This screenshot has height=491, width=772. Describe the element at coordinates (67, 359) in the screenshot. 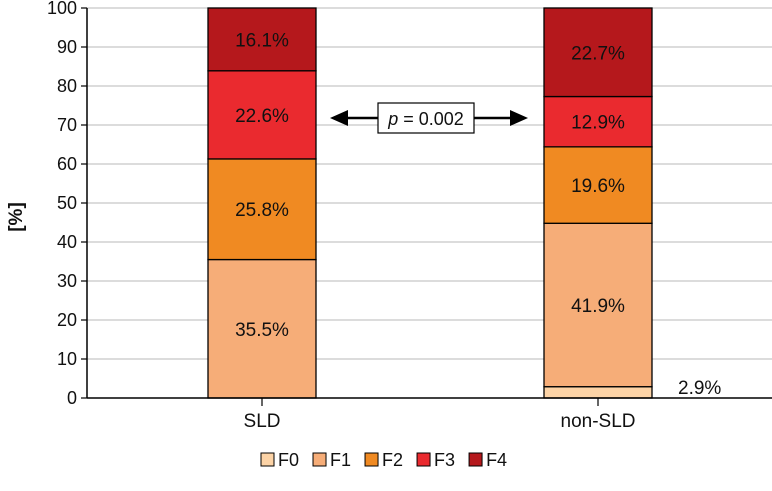

I see `y-tick-label-10: 10` at that location.